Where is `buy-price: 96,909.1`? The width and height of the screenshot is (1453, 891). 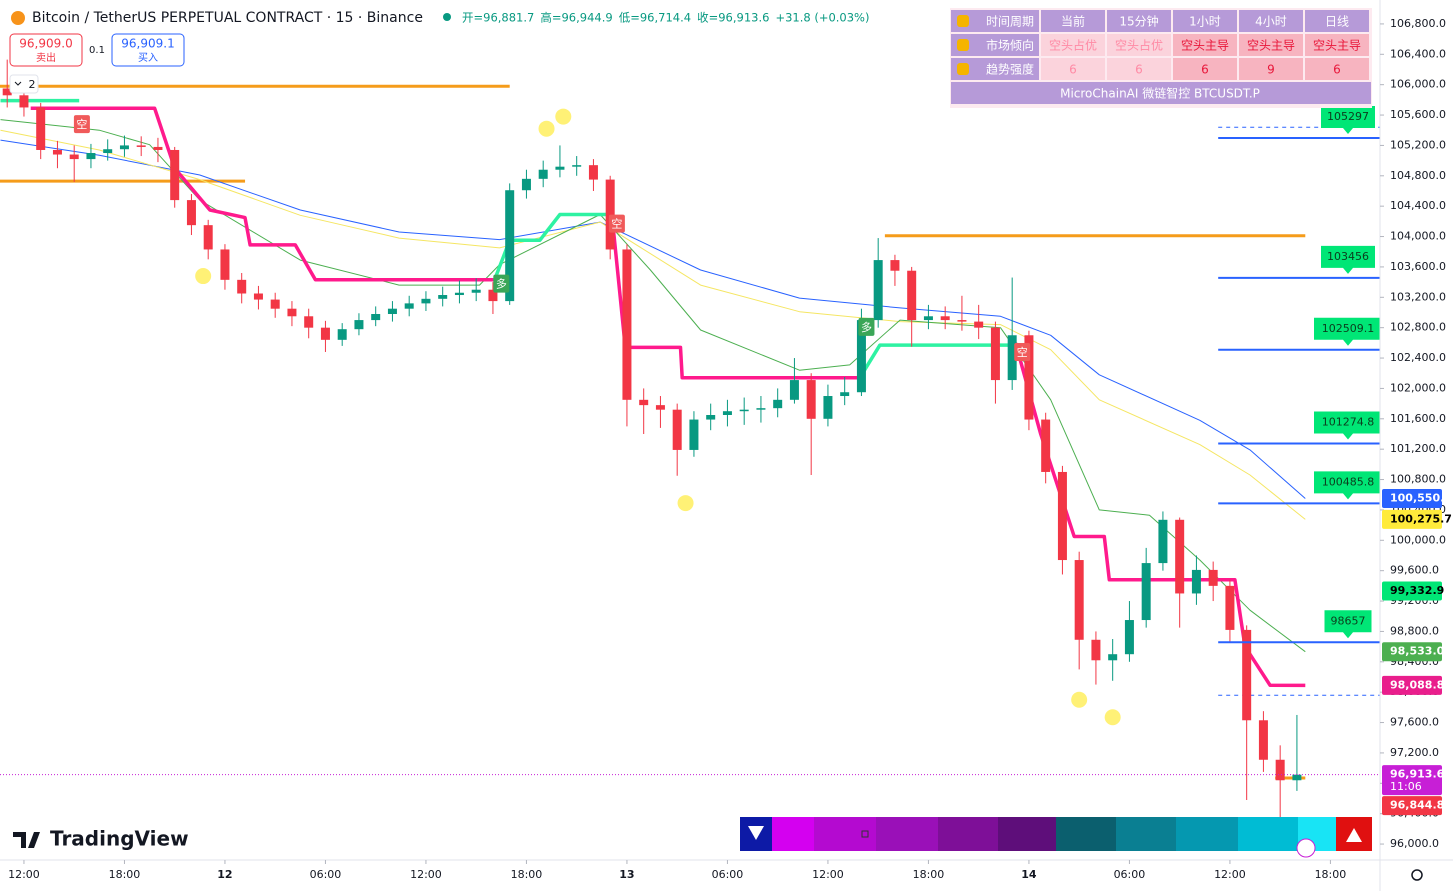 buy-price: 96,909.1 is located at coordinates (147, 44).